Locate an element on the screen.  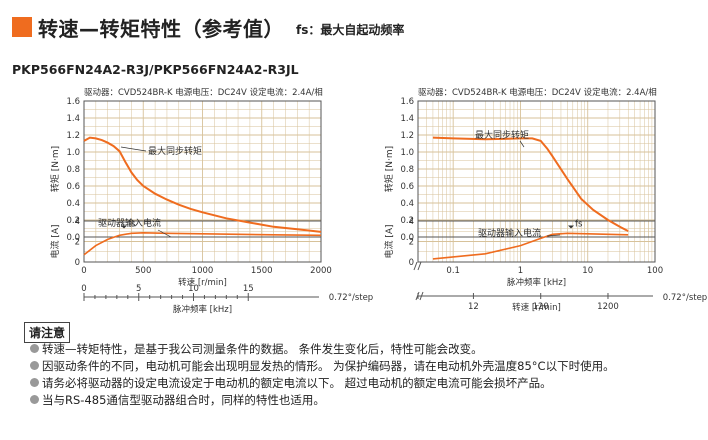
secondary-tick-label: 12 is located at coordinates (473, 307).